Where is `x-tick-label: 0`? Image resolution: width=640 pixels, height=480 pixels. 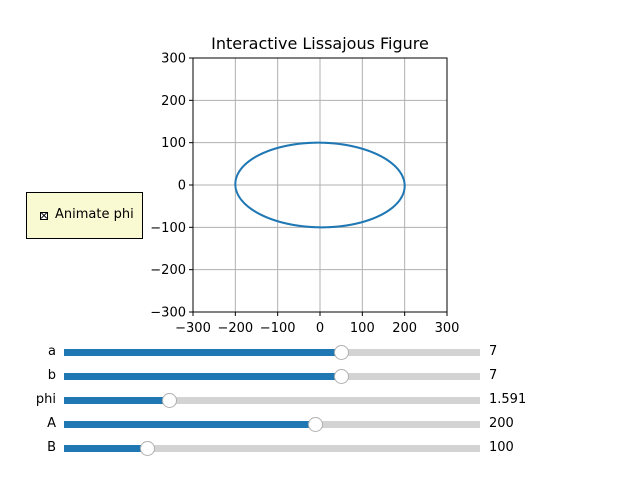 x-tick-label: 0 is located at coordinates (320, 328).